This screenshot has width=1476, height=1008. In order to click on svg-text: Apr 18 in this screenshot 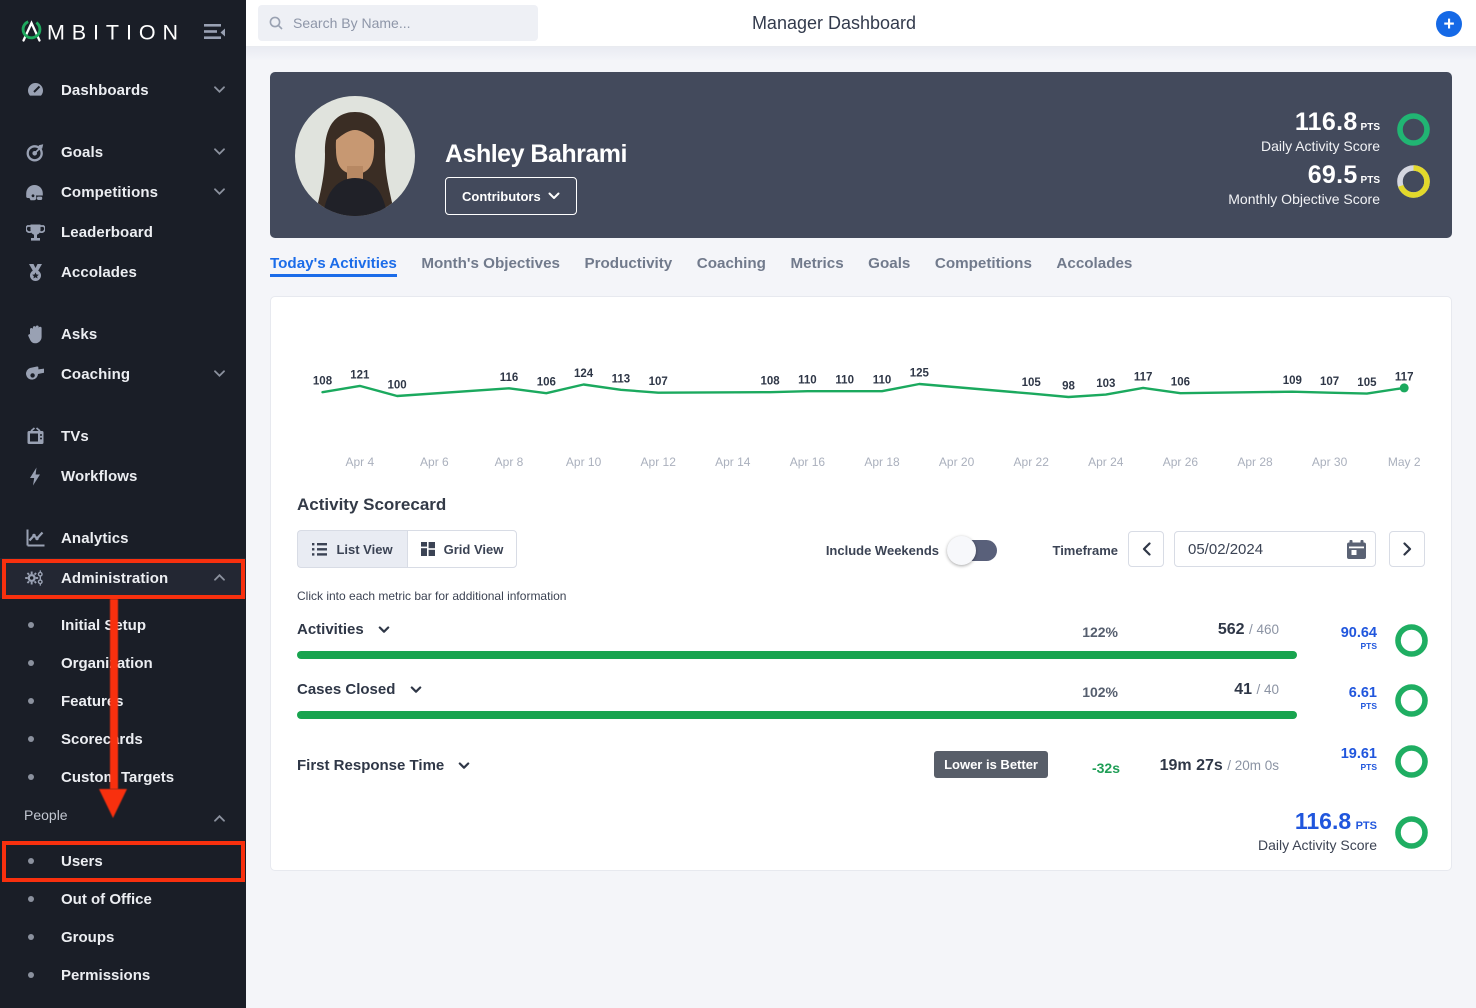, I will do `click(882, 462)`.